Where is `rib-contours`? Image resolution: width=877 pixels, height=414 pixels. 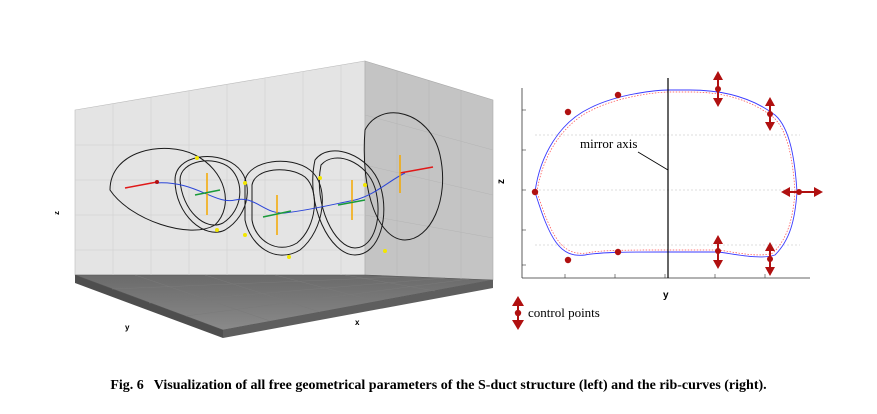 rib-contours is located at coordinates (276, 184).